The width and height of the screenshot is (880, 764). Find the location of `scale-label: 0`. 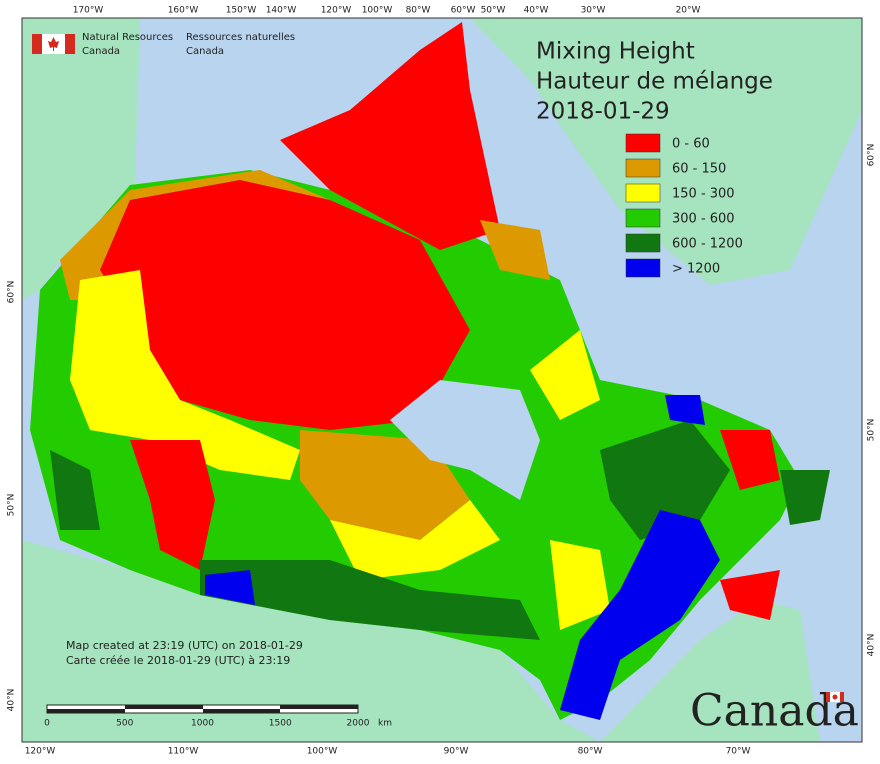

scale-label: 0 is located at coordinates (47, 724).